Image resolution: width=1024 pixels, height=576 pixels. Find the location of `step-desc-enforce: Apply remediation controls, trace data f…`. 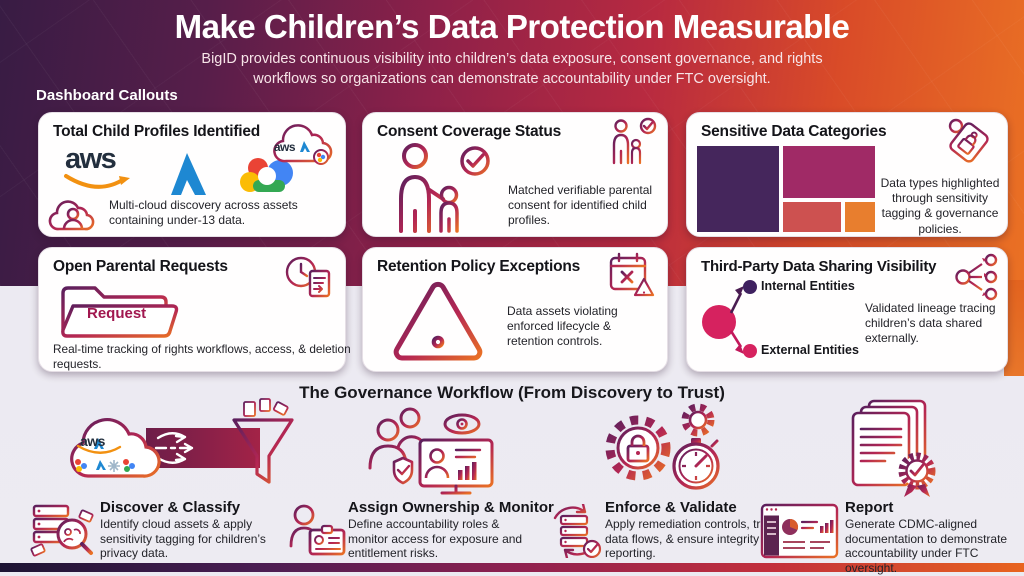

step-desc-enforce: Apply remediation controls, trace data f… is located at coordinates (692, 539).